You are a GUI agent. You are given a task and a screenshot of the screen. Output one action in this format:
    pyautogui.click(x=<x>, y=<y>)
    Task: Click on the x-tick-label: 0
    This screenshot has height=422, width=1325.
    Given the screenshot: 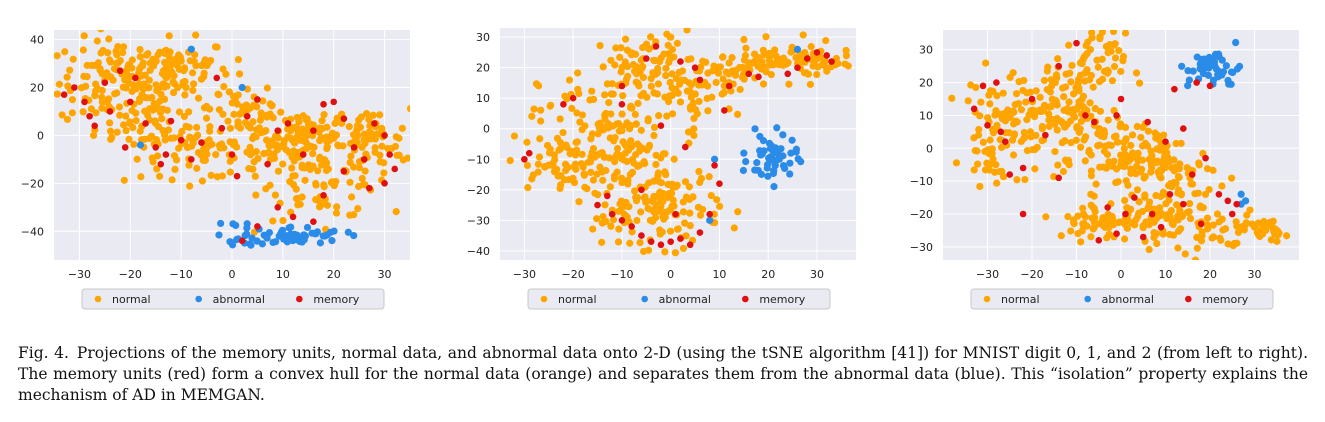 What is the action you would take?
    pyautogui.click(x=1121, y=274)
    